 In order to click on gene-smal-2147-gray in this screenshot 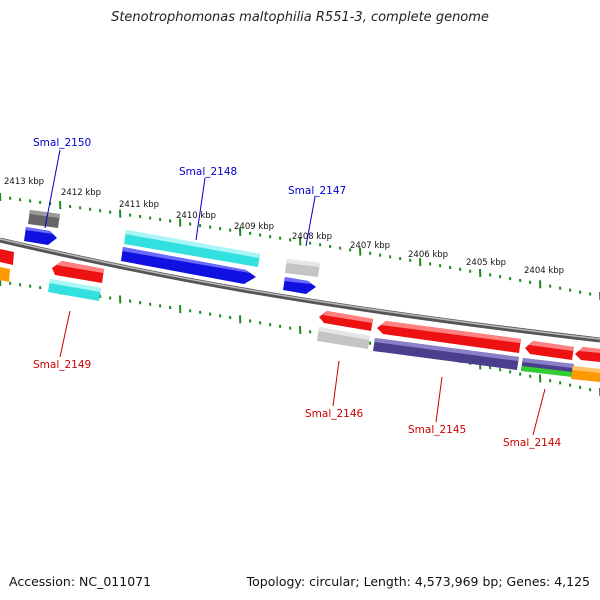, I will do `click(302, 268)`.